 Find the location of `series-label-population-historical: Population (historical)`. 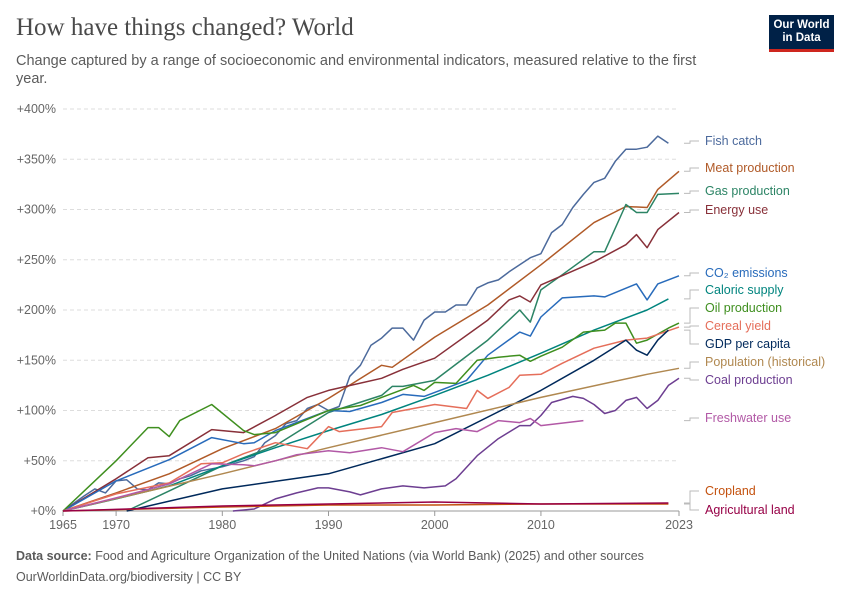

series-label-population-historical: Population (historical) is located at coordinates (765, 362).